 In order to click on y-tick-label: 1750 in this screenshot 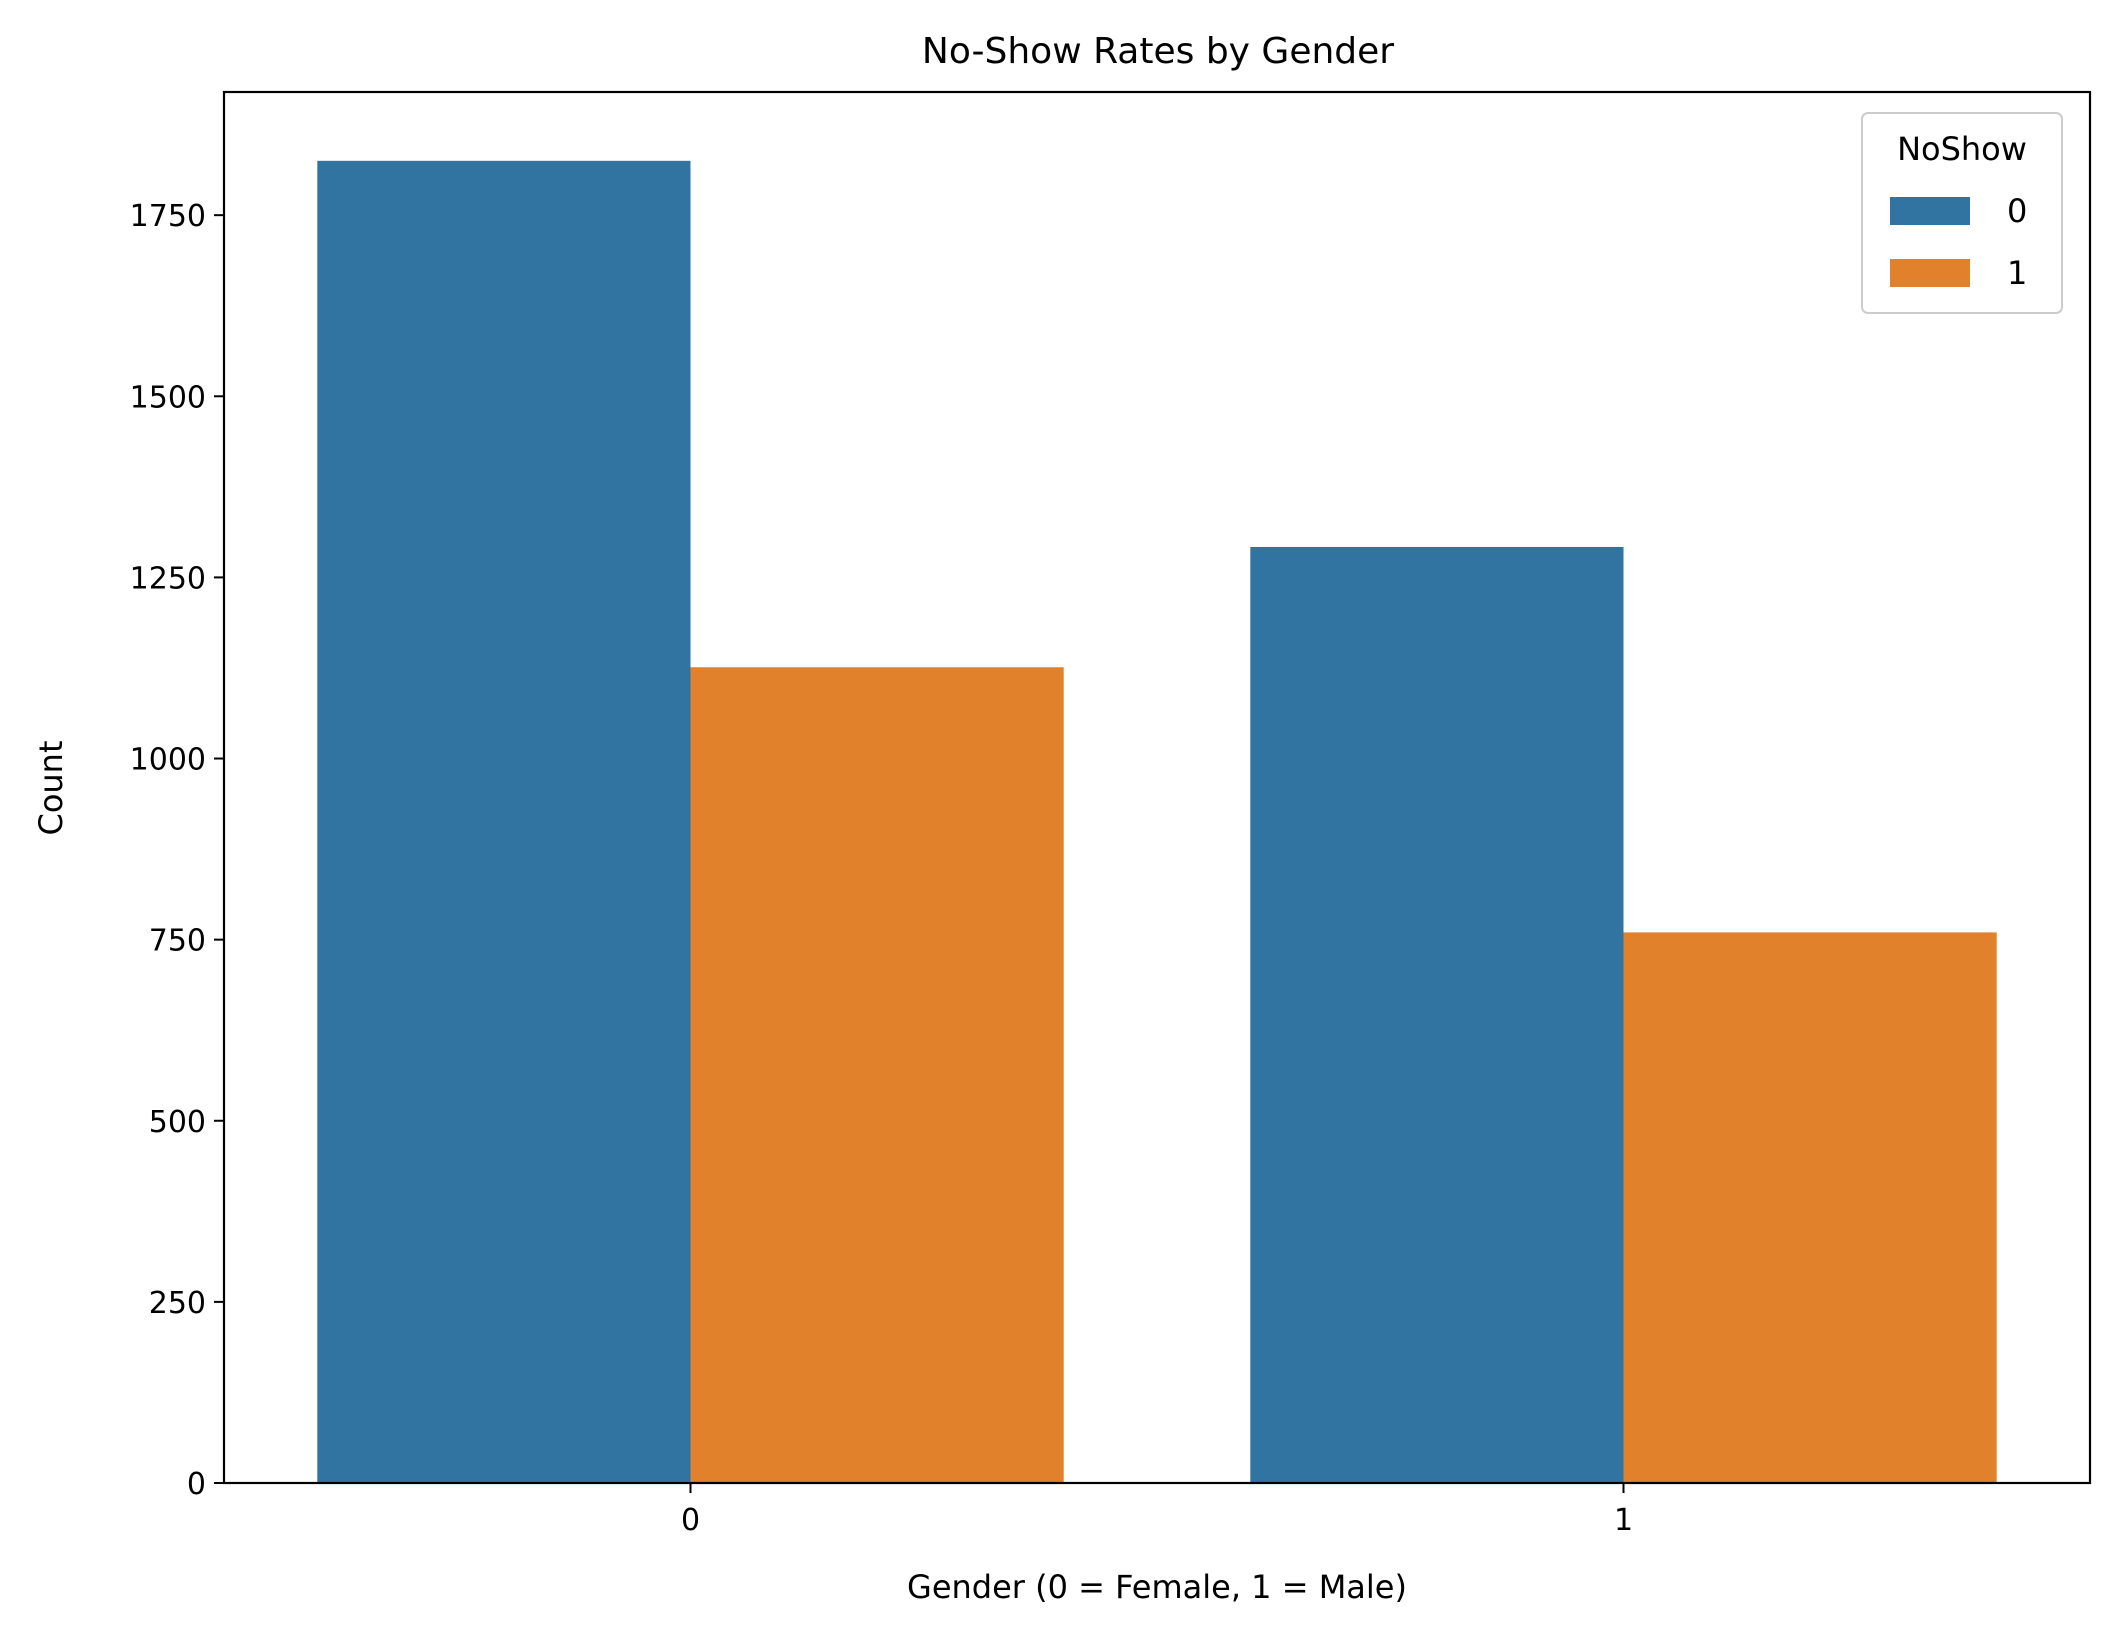, I will do `click(168, 216)`.